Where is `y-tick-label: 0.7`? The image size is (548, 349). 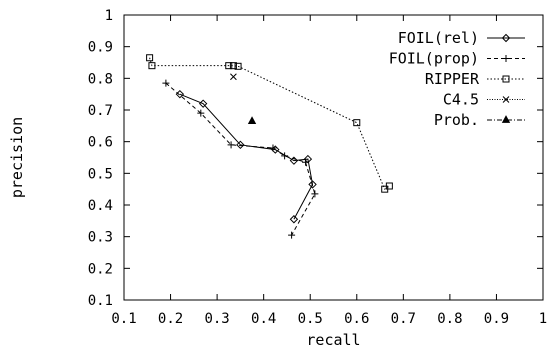 y-tick-label: 0.7 is located at coordinates (100, 111).